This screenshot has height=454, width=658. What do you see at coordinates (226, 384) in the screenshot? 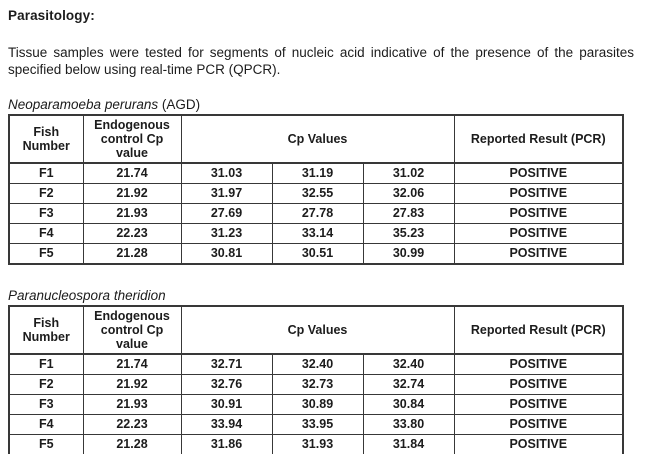
I see `cp-value-cell: 32.76` at bounding box center [226, 384].